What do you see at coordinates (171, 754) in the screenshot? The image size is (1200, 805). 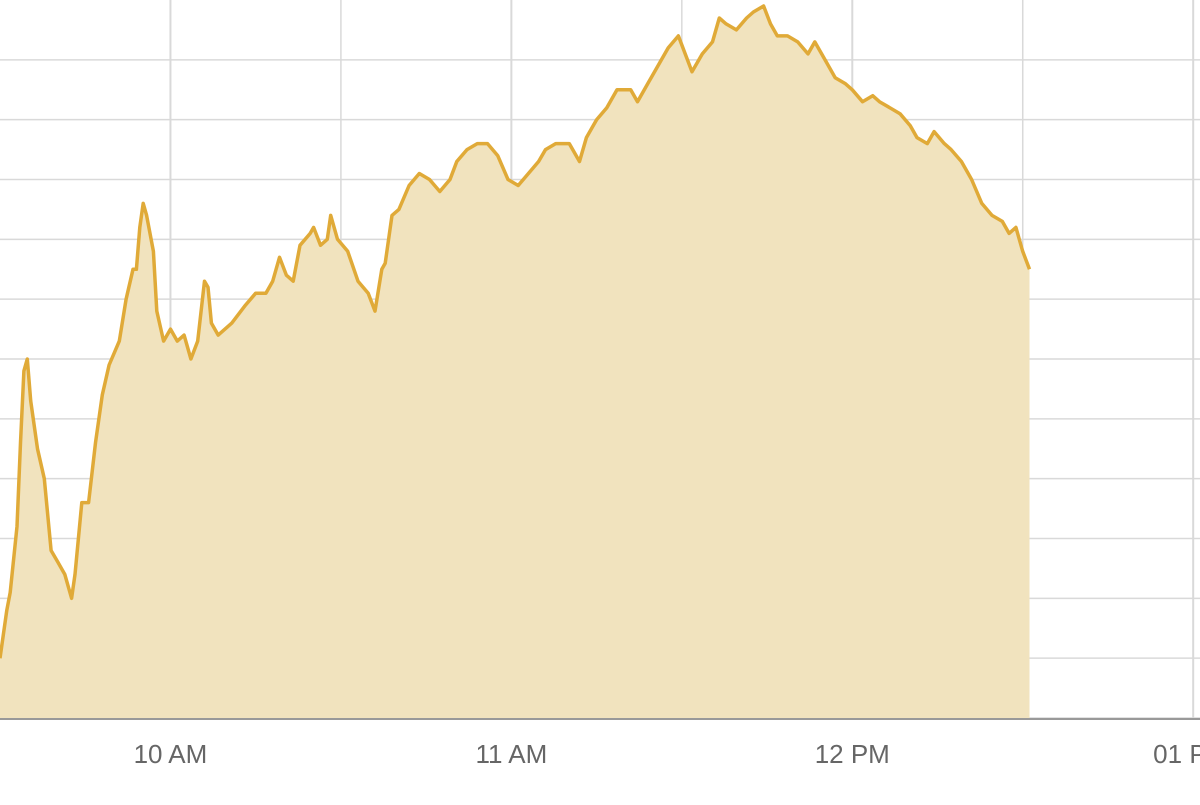 I see `x-tick-label: 10 AM` at bounding box center [171, 754].